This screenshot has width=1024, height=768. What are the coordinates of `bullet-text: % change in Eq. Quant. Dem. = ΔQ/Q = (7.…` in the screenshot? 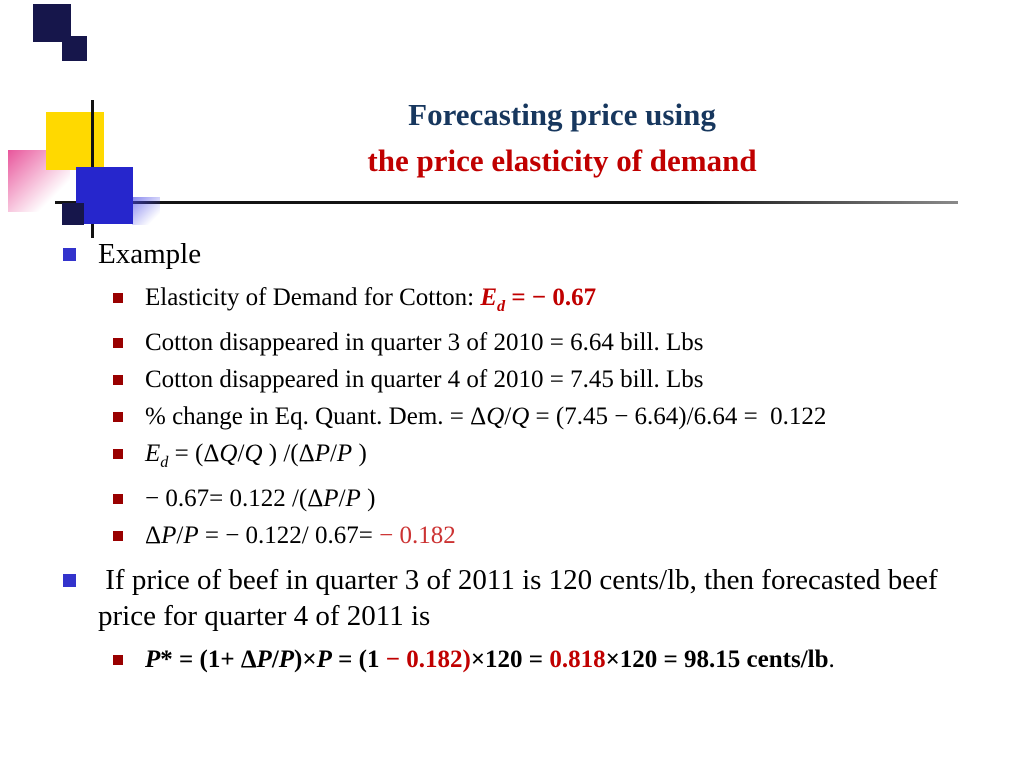 It's located at (486, 416).